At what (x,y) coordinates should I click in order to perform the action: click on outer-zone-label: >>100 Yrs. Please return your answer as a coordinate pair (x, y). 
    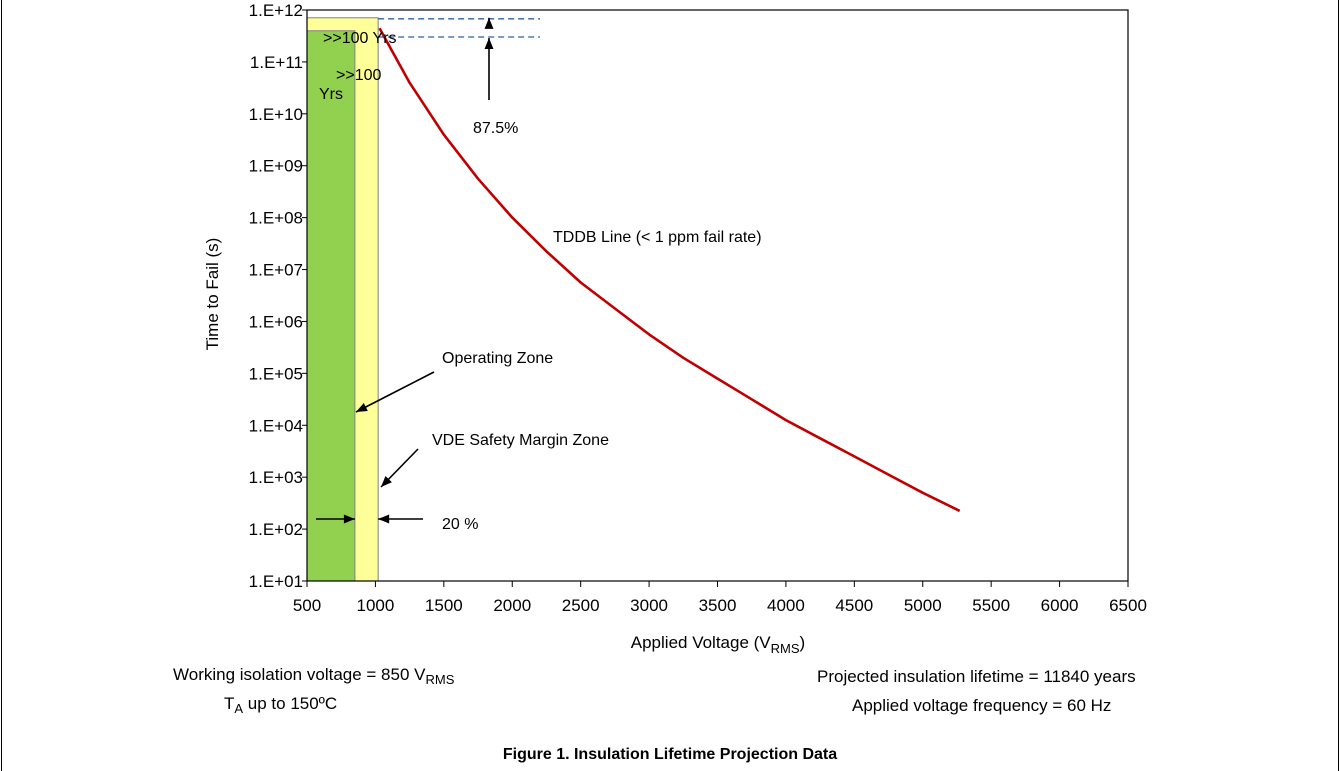
    Looking at the image, I should click on (360, 38).